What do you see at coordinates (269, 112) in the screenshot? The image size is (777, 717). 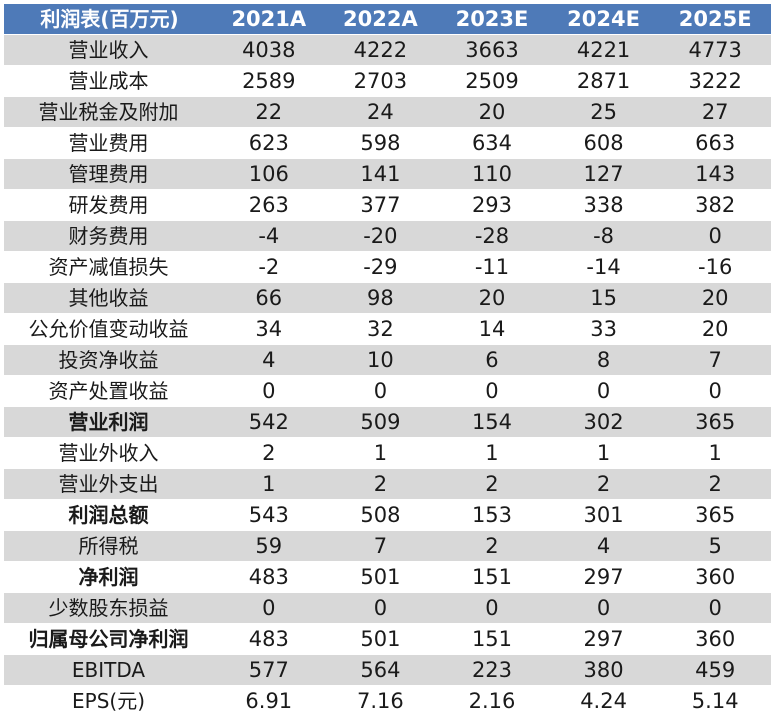 I see `value-cell: 22` at bounding box center [269, 112].